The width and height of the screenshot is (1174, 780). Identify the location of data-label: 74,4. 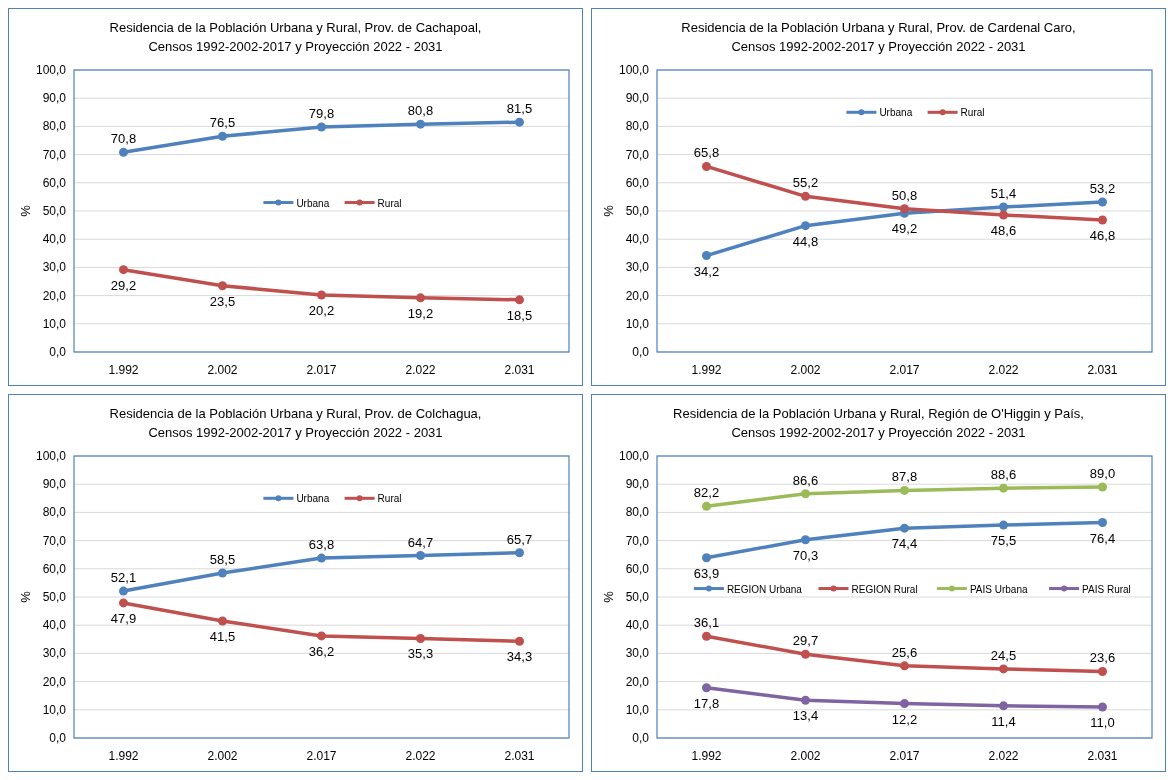
(904, 544).